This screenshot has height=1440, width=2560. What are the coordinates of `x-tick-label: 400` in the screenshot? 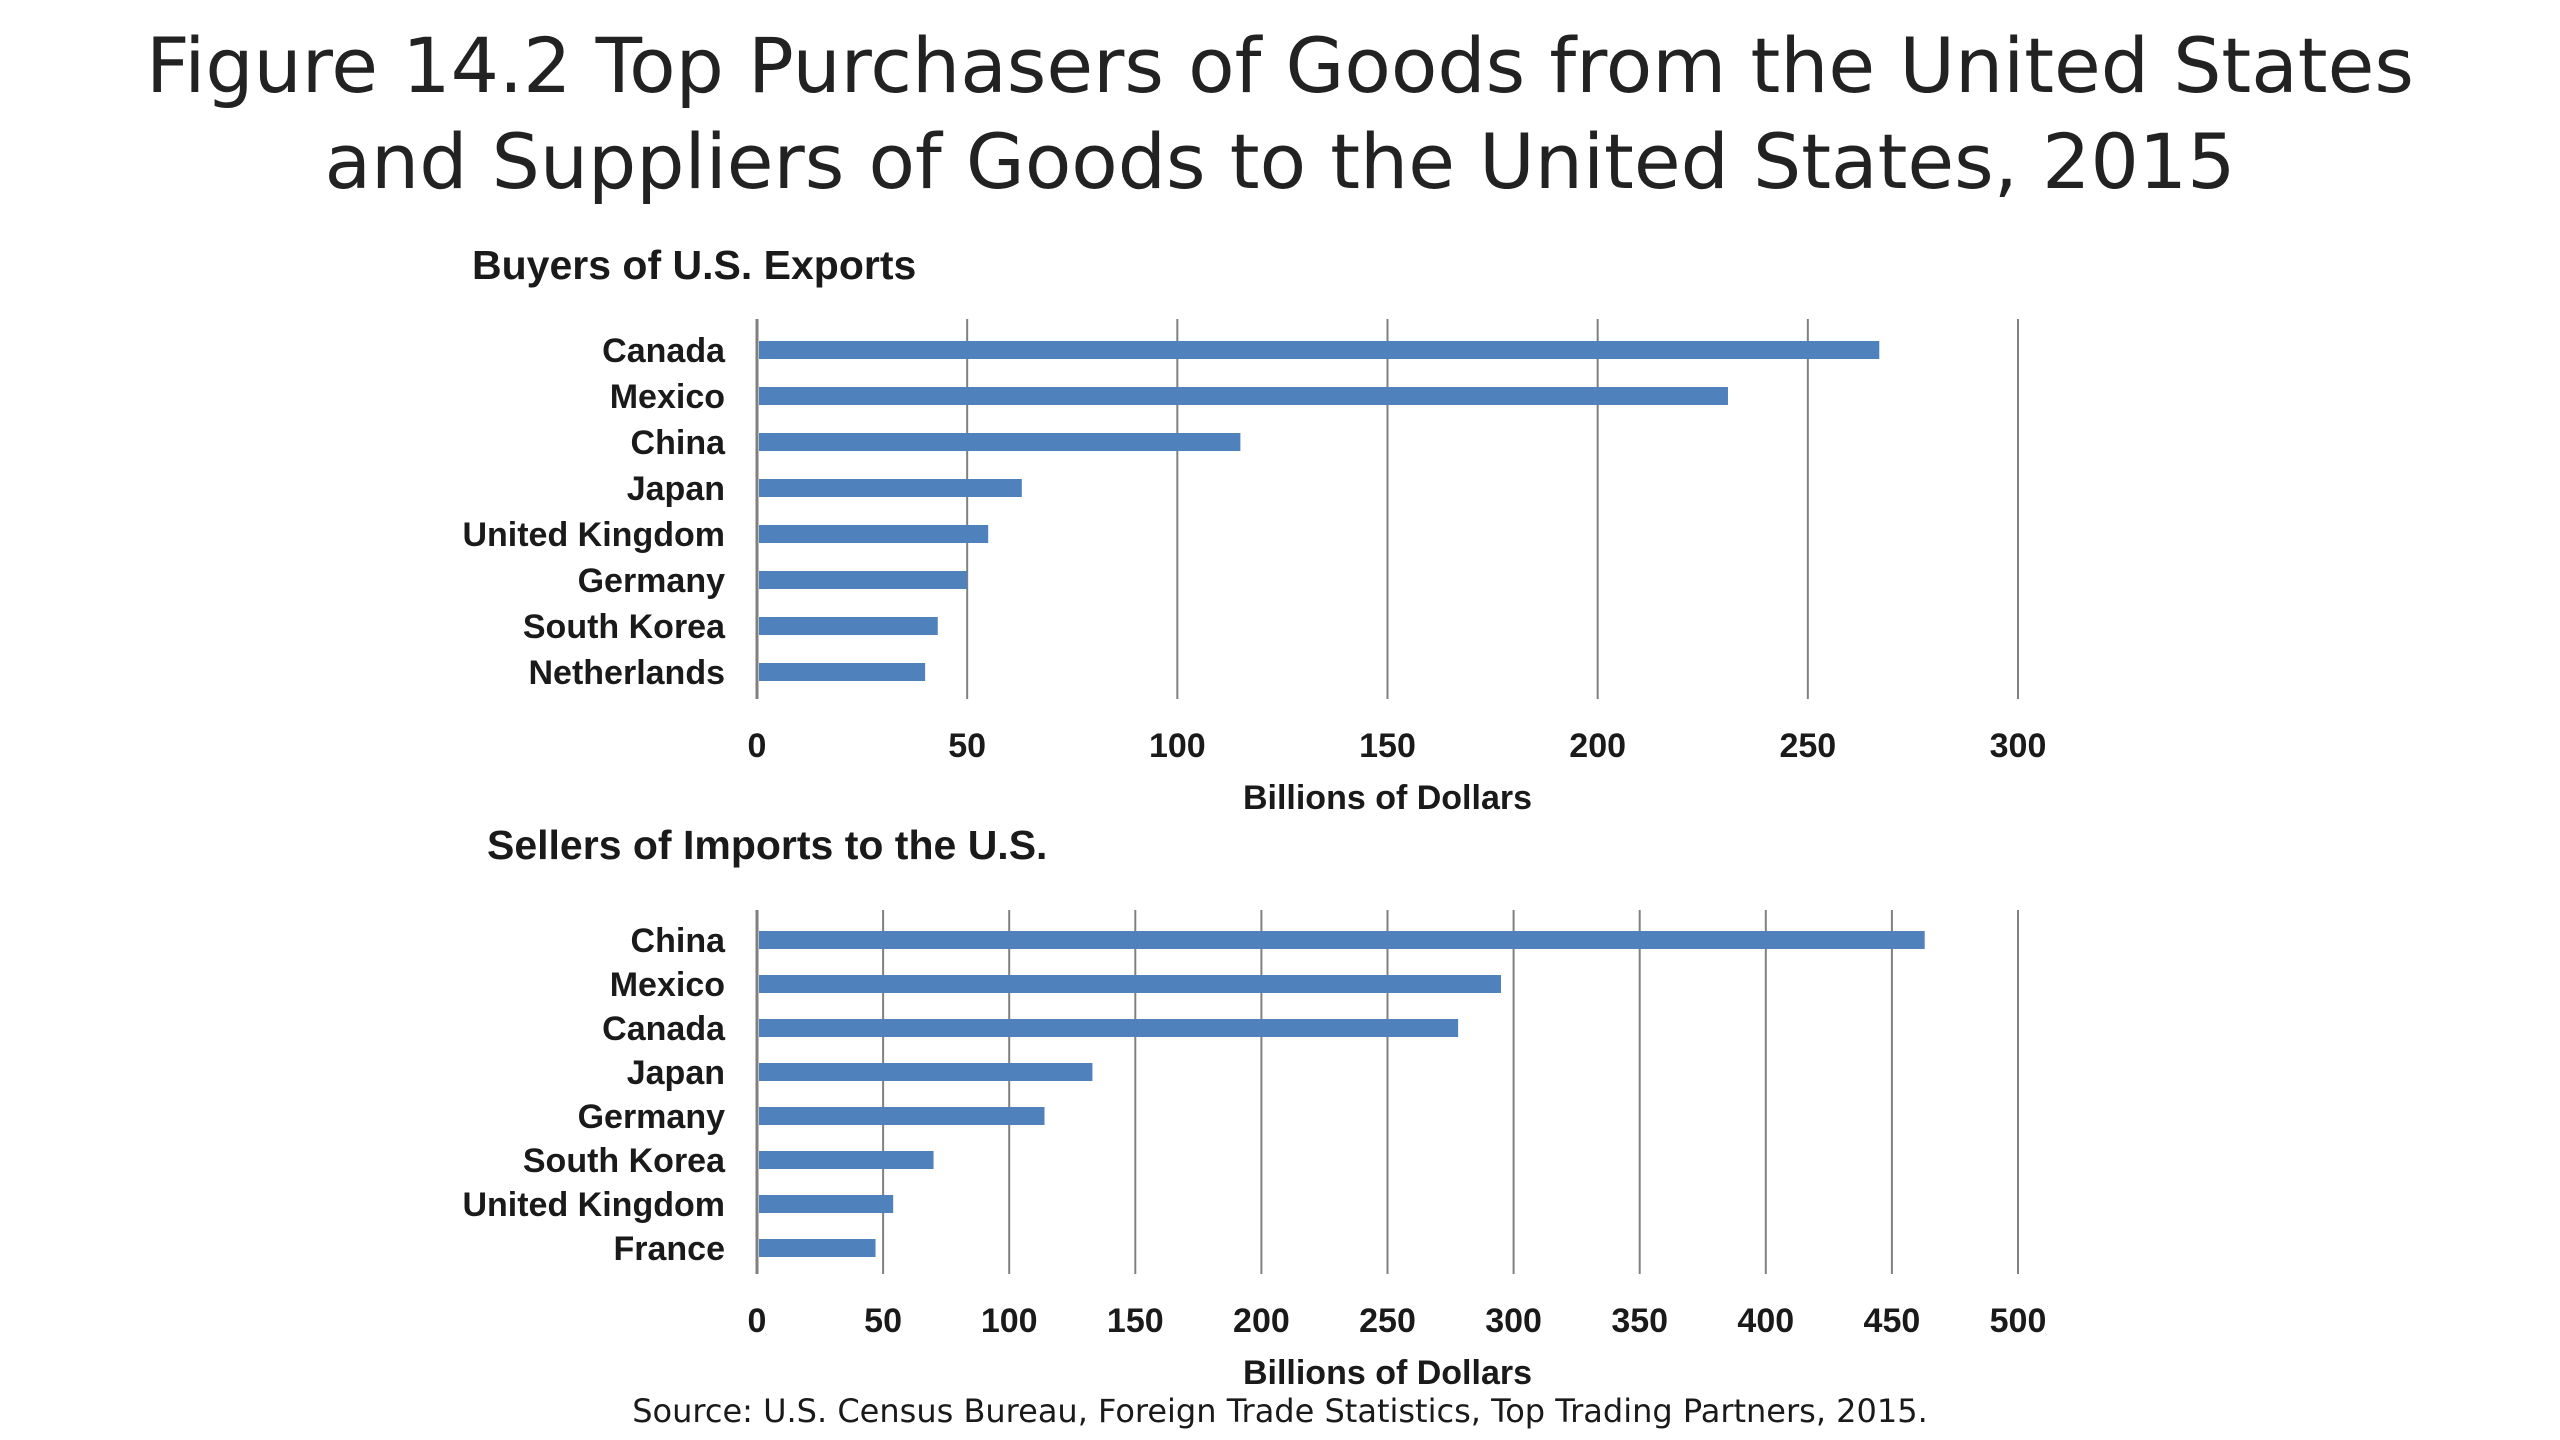 It's located at (1765, 1321).